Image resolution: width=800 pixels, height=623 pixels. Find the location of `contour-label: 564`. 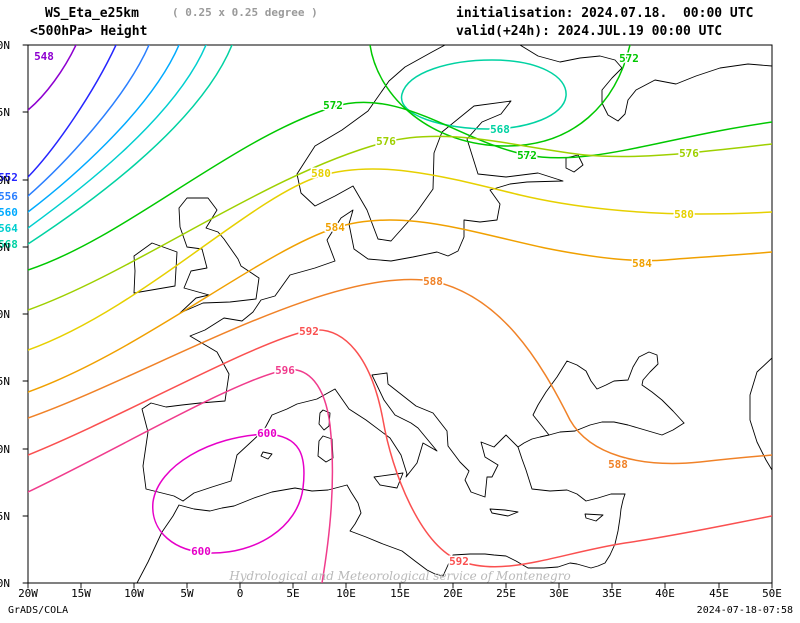

contour-label: 564 is located at coordinates (9, 228).